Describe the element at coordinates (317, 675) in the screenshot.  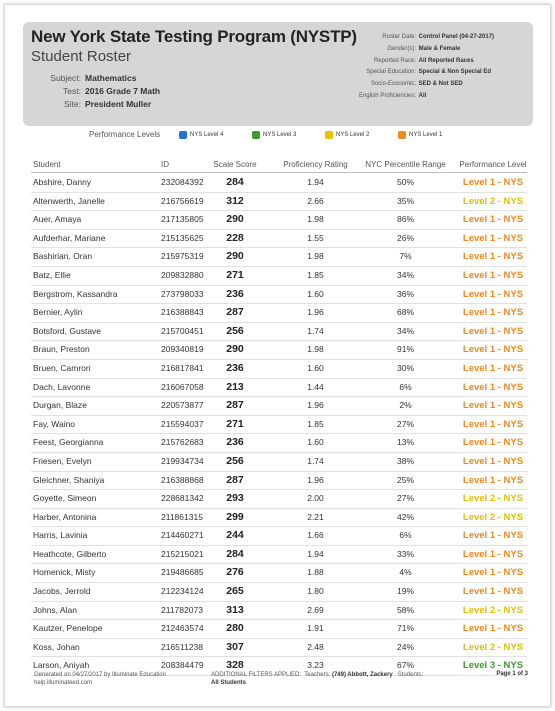
I see `teachers-label: Teachers:` at that location.